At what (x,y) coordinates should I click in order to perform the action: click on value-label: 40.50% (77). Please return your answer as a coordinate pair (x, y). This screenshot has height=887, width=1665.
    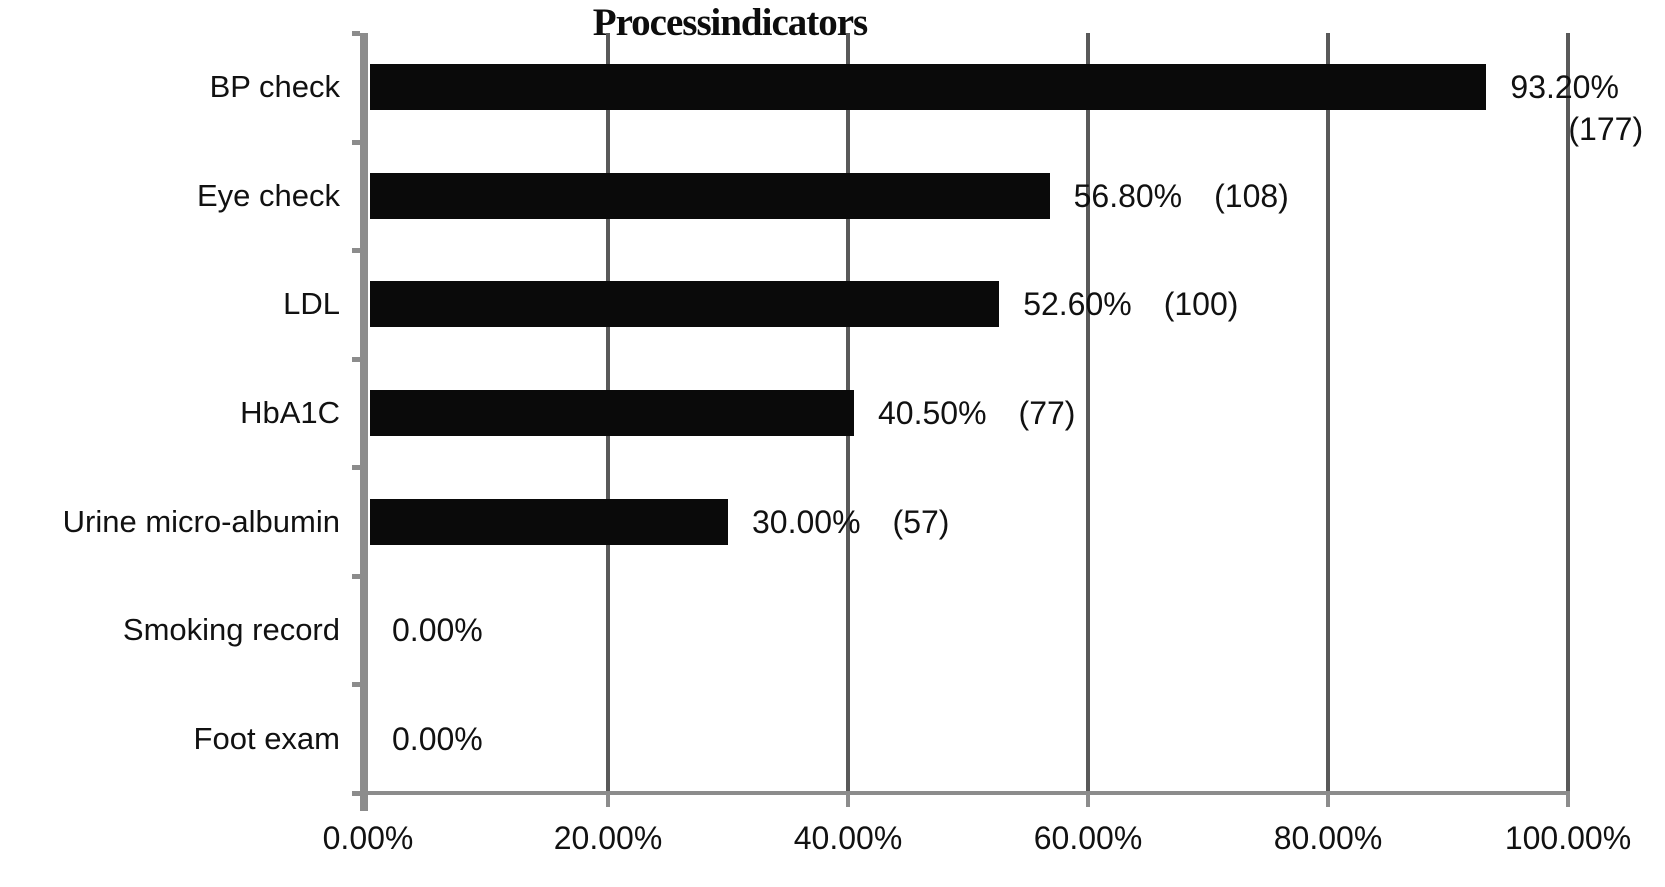
    Looking at the image, I should click on (976, 413).